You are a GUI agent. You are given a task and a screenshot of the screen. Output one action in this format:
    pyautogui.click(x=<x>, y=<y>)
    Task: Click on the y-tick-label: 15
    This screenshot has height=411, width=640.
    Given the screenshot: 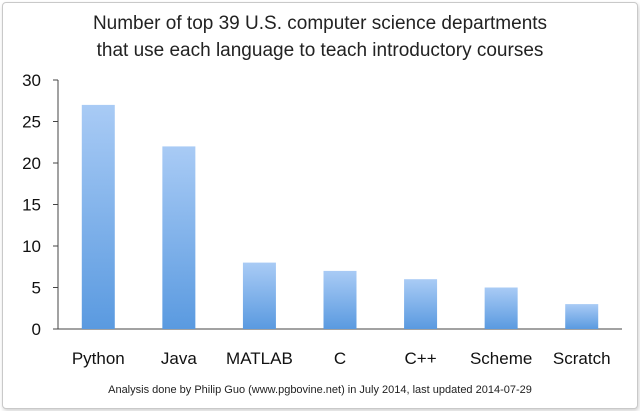 What is the action you would take?
    pyautogui.click(x=31, y=205)
    